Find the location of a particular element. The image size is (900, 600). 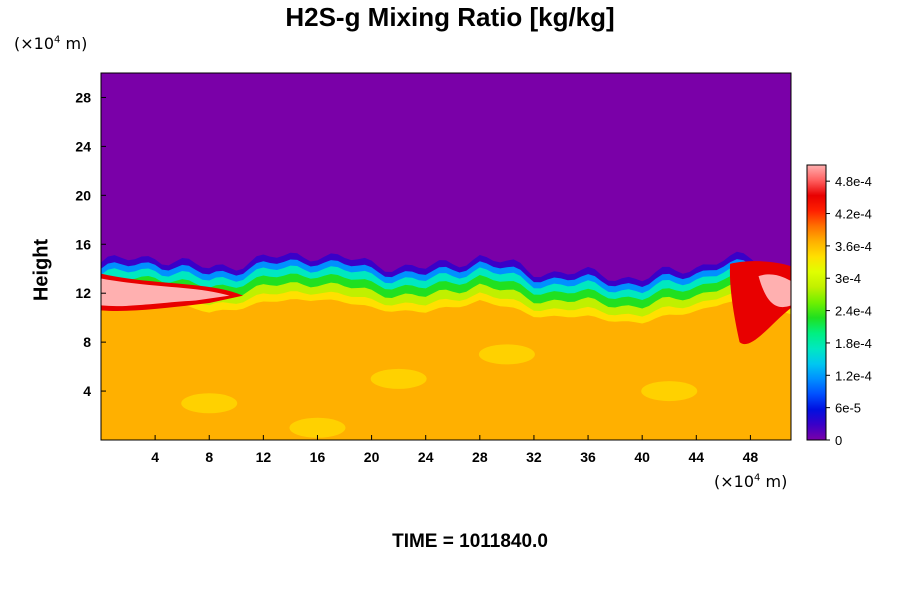

colorbar-tick-label: 4.8e-4 is located at coordinates (853, 181).